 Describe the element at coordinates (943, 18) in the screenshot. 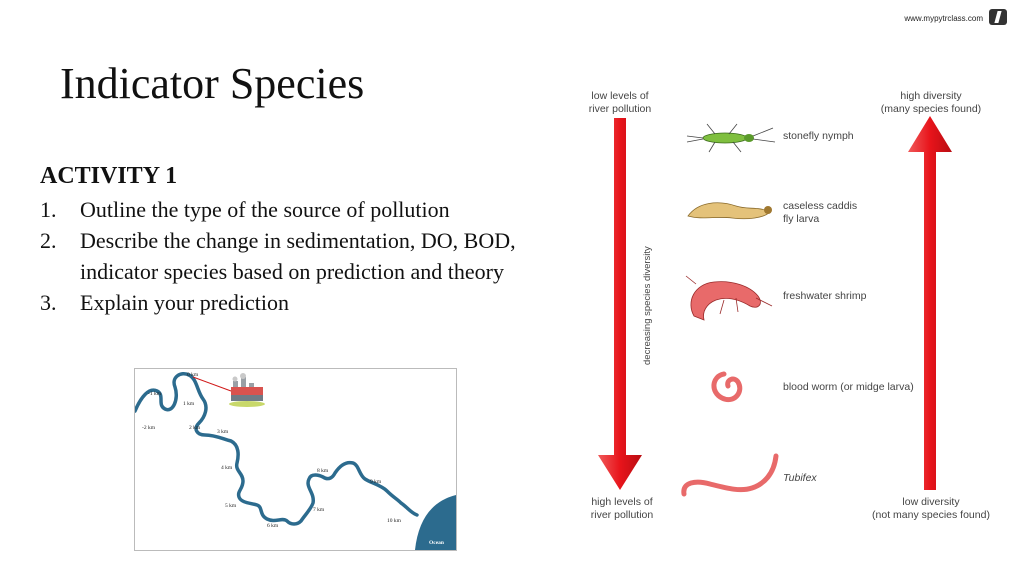

I see `website-watermark: www.mypytrclass.com` at that location.